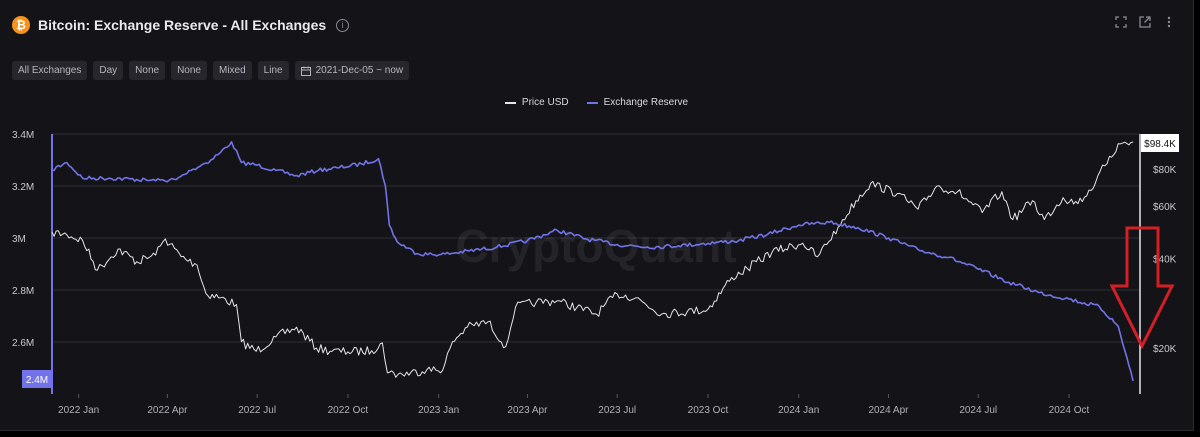 This screenshot has height=437, width=1200. What do you see at coordinates (257, 410) in the screenshot?
I see `x-tick-label: 2022 Jul` at bounding box center [257, 410].